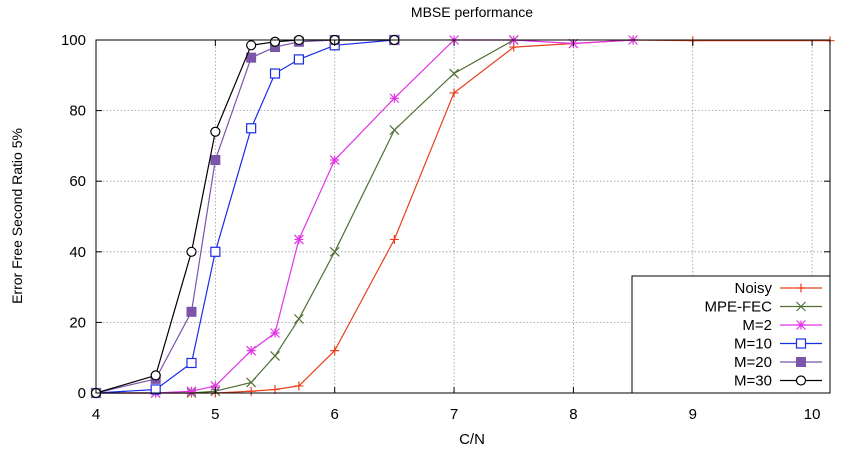  What do you see at coordinates (693, 414) in the screenshot?
I see `x-tick-label: 9` at bounding box center [693, 414].